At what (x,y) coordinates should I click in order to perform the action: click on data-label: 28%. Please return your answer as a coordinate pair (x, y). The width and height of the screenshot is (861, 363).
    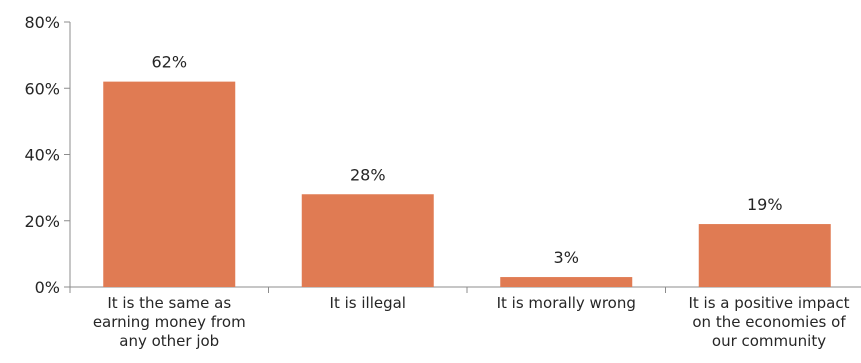
    Looking at the image, I should click on (368, 174).